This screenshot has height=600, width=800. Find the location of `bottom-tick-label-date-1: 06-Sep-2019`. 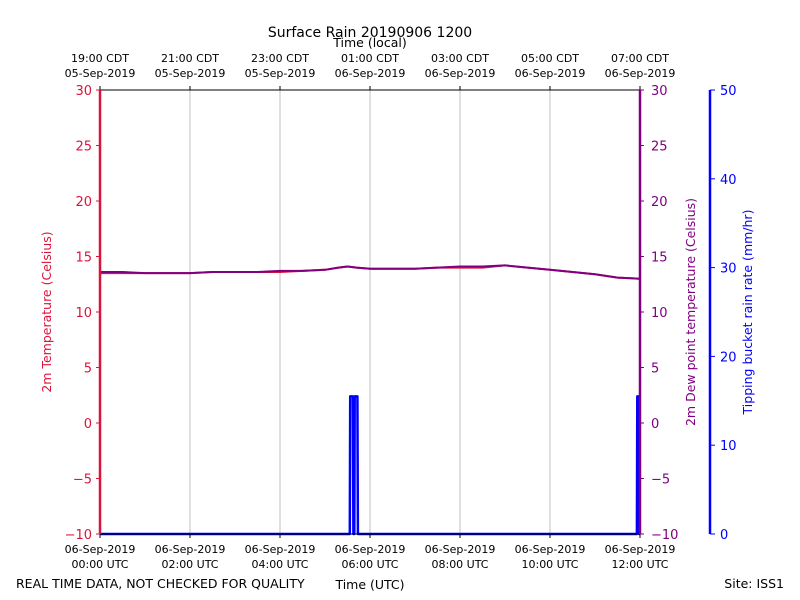

bottom-tick-label-date-1: 06-Sep-2019 is located at coordinates (190, 549).